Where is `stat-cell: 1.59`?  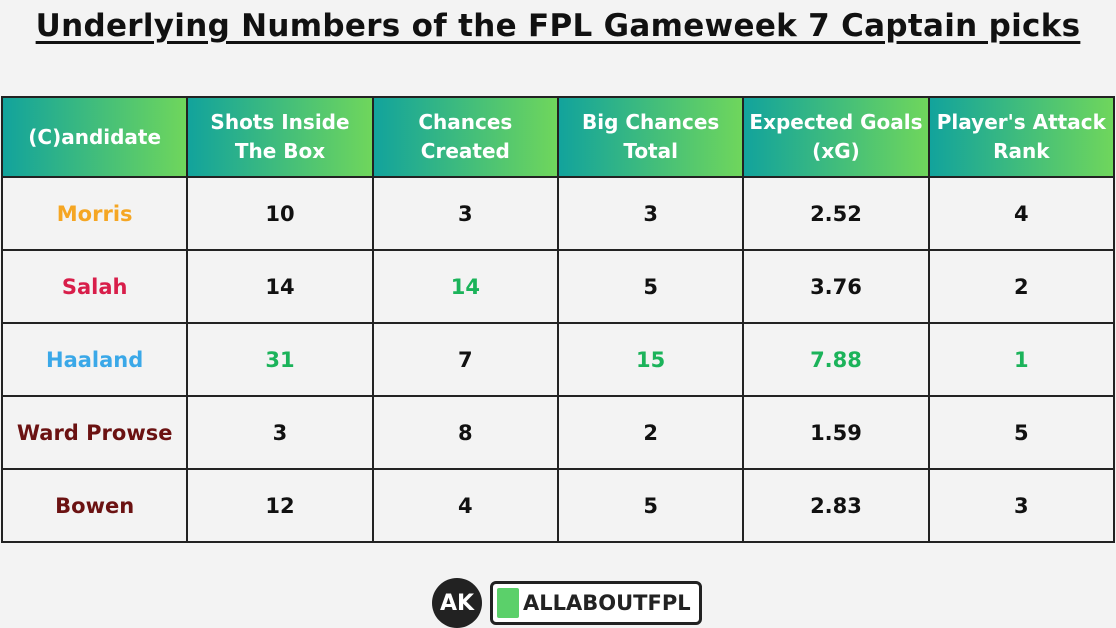 stat-cell: 1.59 is located at coordinates (836, 432).